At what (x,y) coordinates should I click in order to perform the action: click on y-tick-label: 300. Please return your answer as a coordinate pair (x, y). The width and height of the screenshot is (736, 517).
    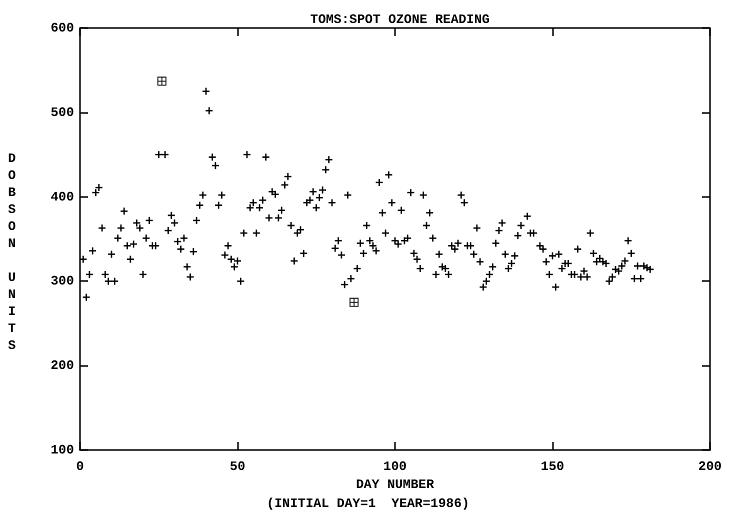
    Looking at the image, I should click on (62, 281).